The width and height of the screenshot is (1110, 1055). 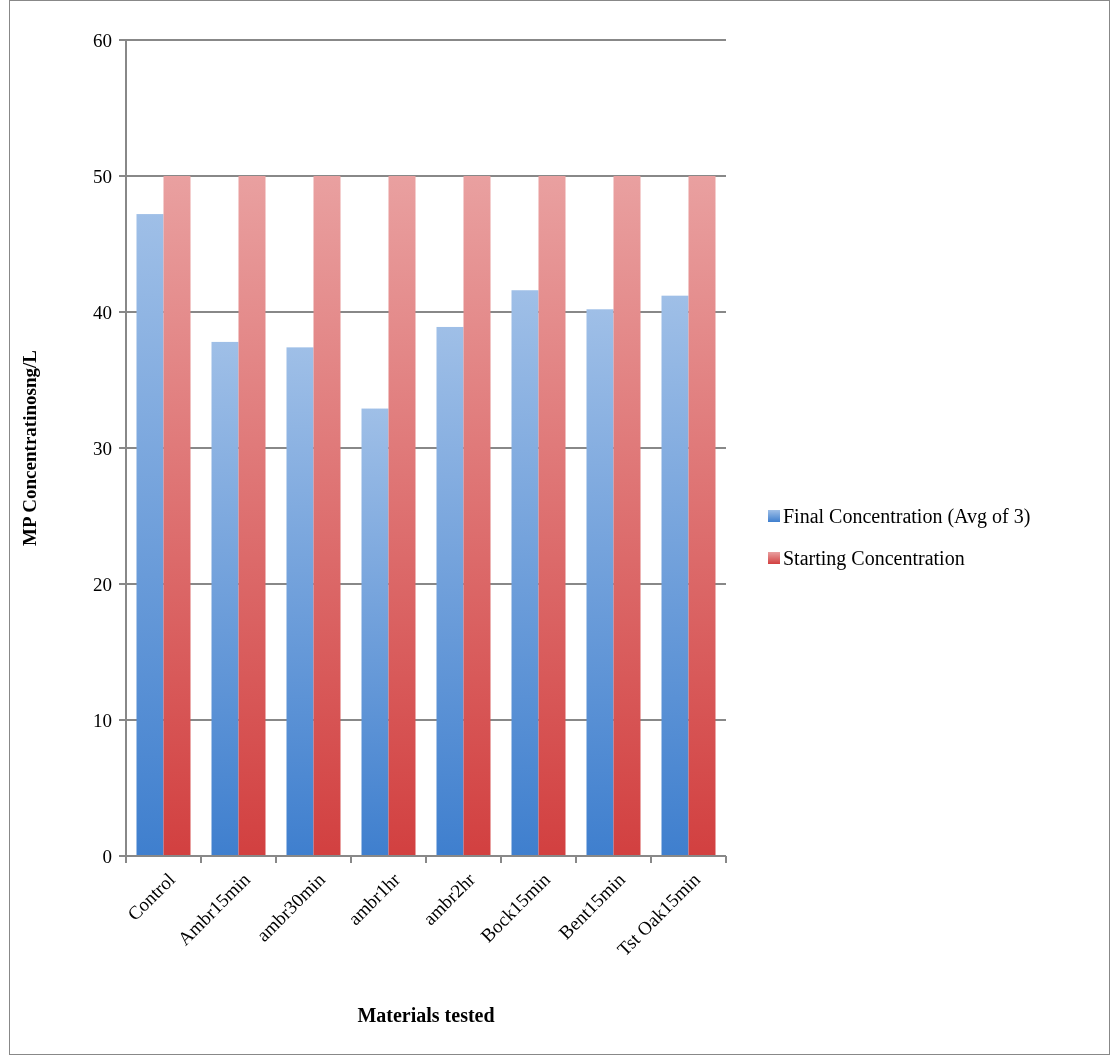 I want to click on y-tick-label: 30, so click(x=102, y=448).